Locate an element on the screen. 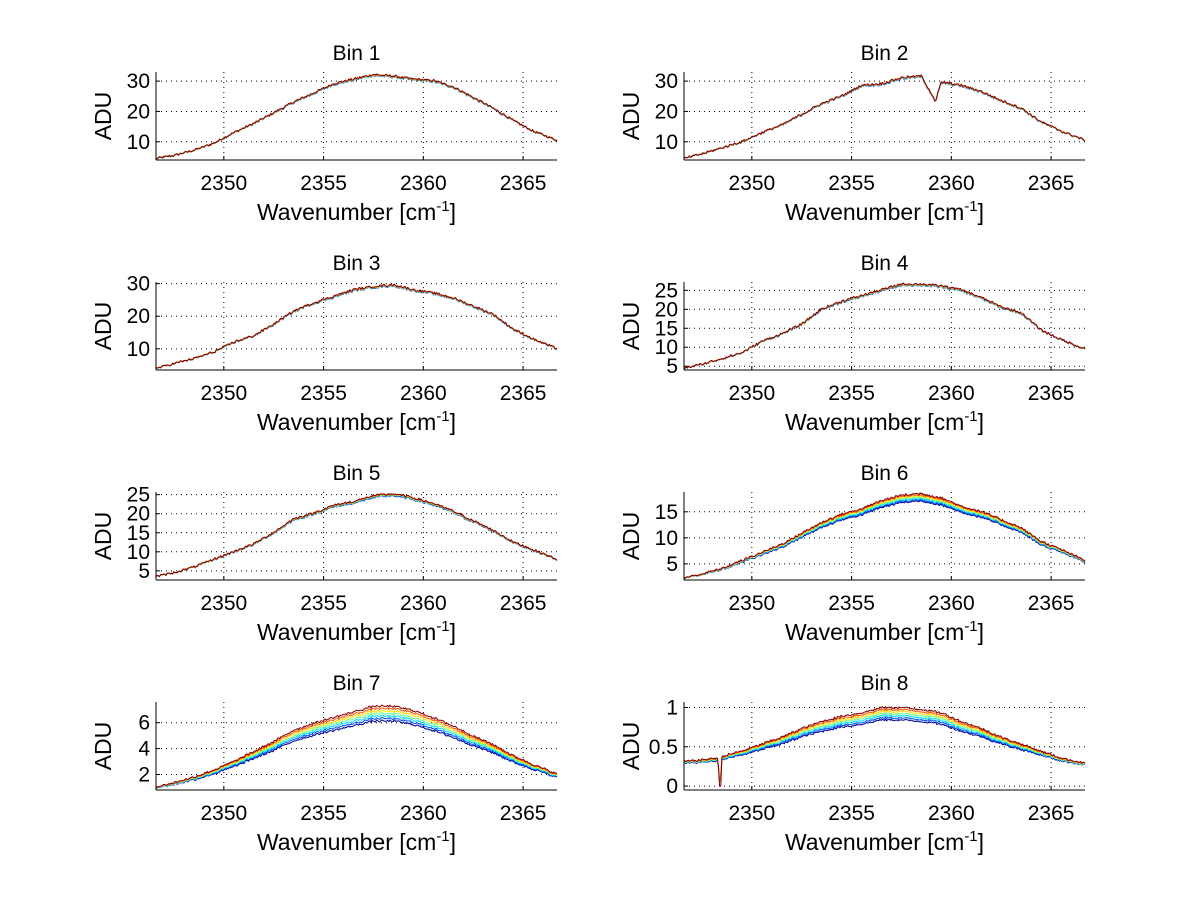 This screenshot has width=1200, height=901. y-tick-label: 5 is located at coordinates (672, 366).